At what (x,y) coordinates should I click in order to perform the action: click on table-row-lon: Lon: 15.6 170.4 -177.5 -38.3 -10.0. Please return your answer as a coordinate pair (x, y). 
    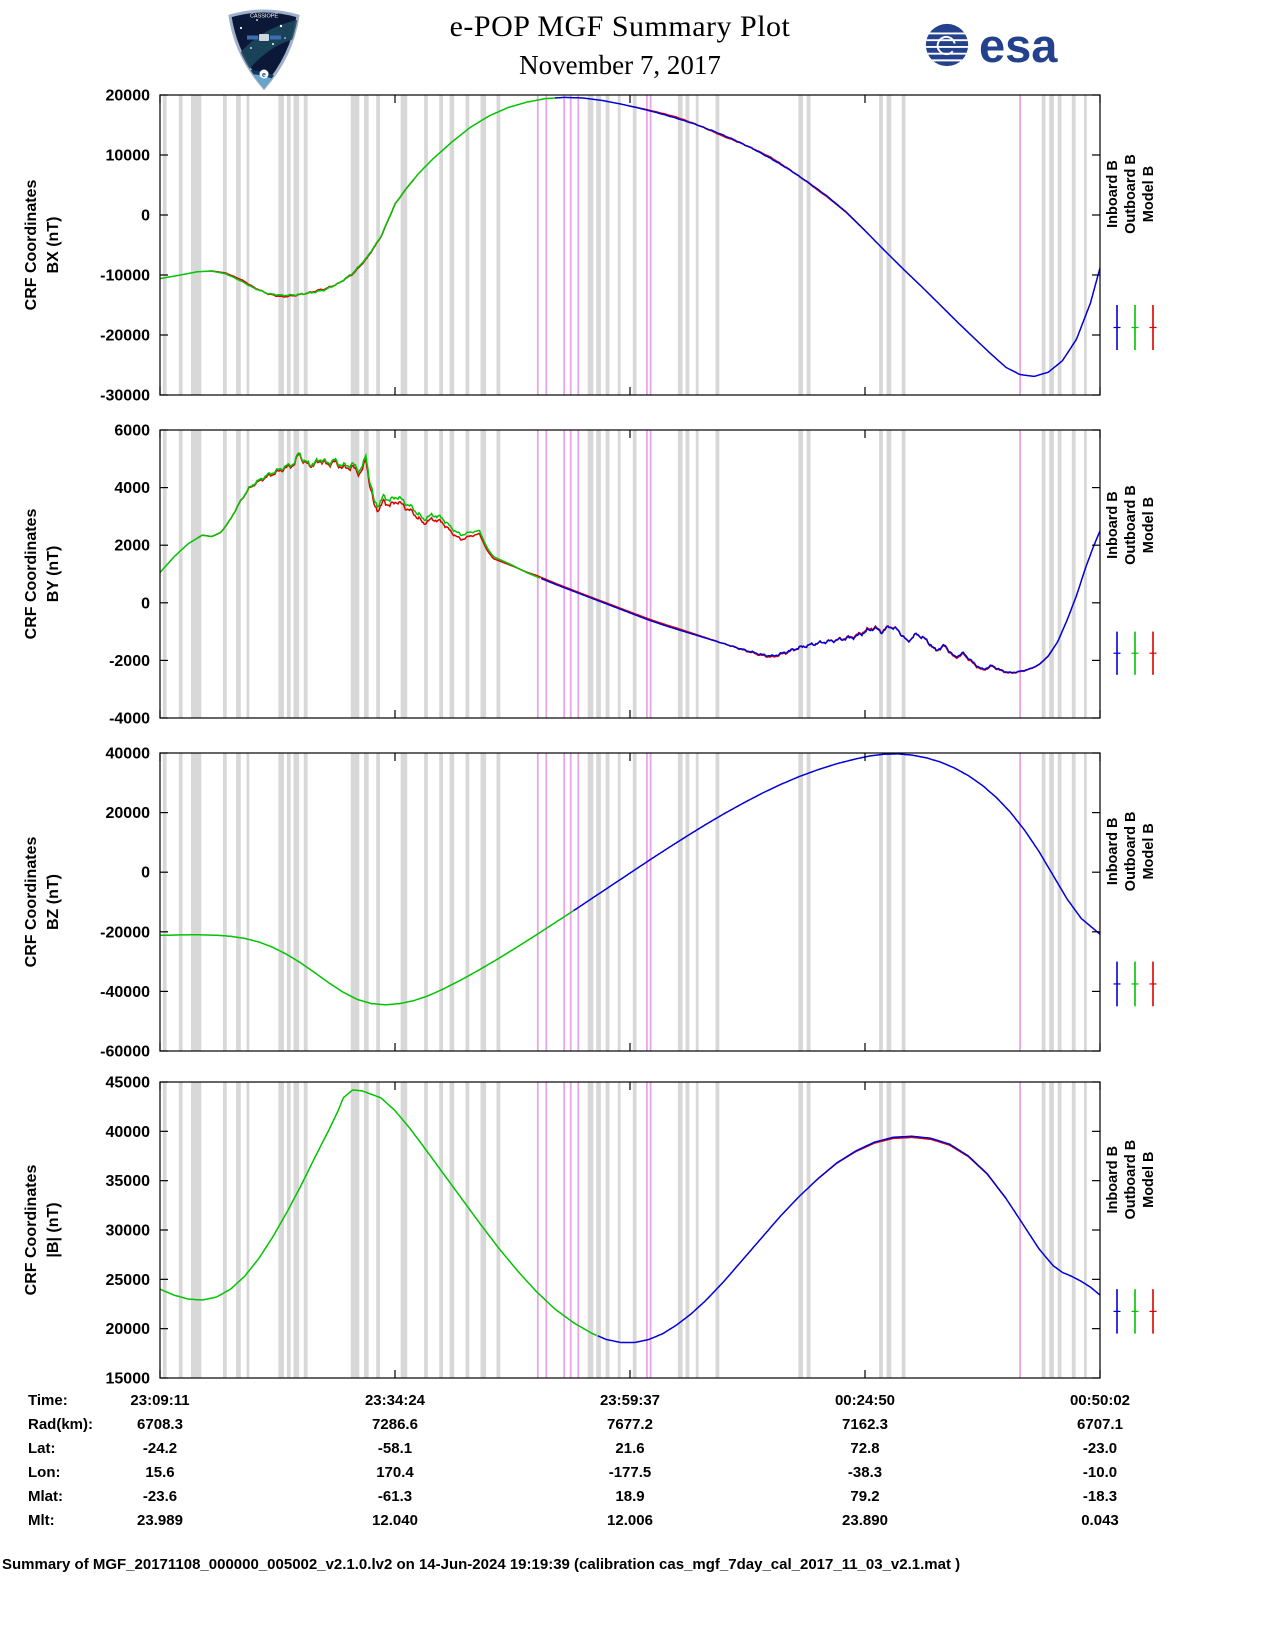
    Looking at the image, I should click on (637, 1476).